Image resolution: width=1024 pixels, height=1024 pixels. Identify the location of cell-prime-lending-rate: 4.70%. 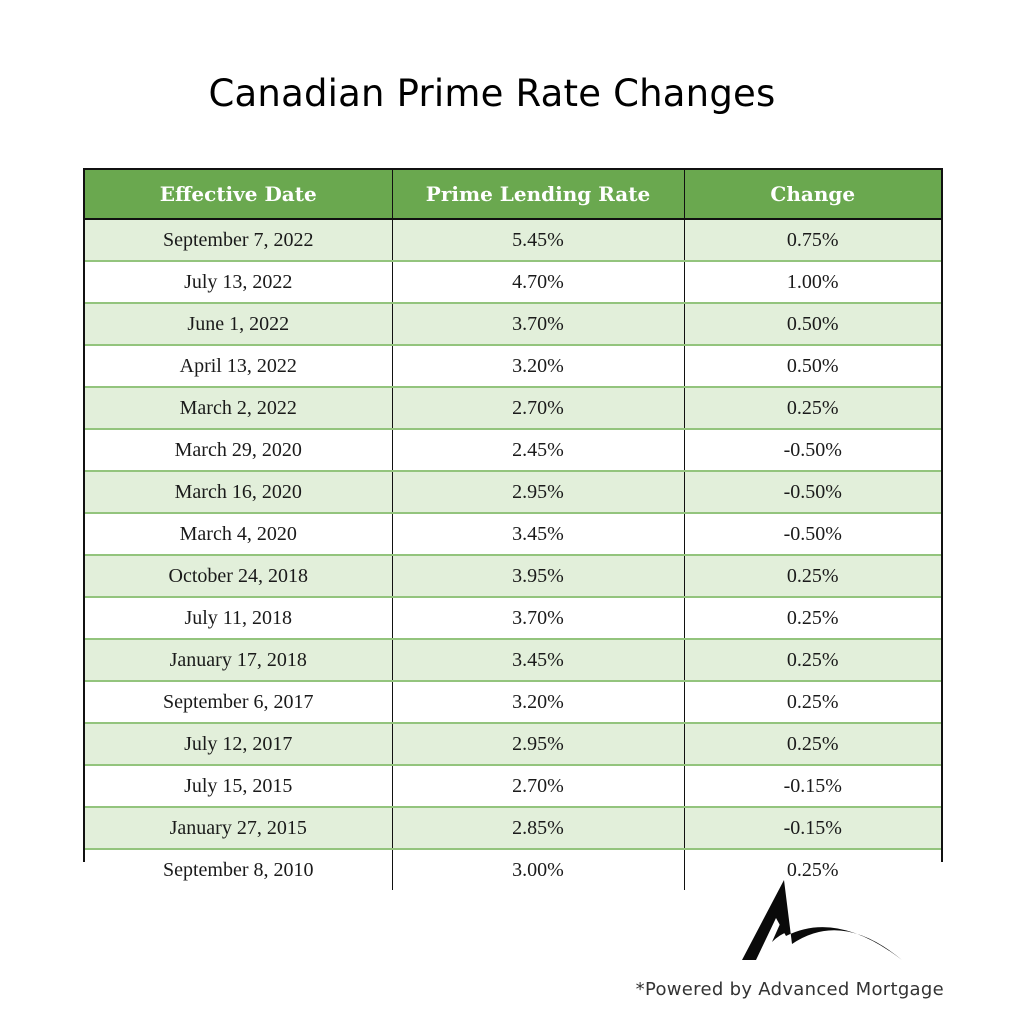
(538, 282).